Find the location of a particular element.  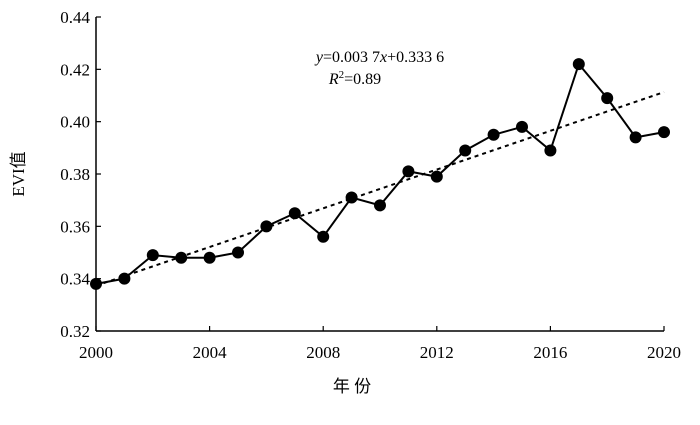

r-squared: R2=0.89 is located at coordinates (354, 78).